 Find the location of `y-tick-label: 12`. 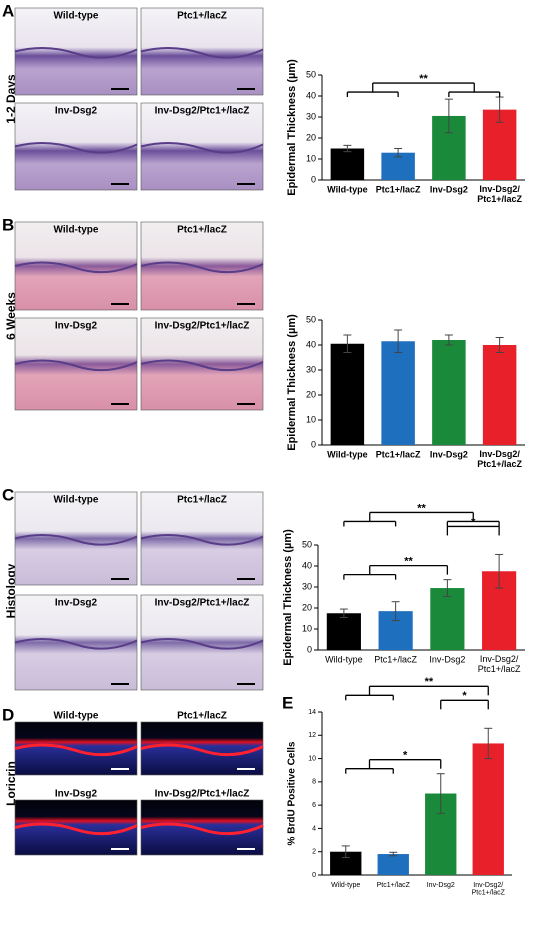

y-tick-label: 12 is located at coordinates (312, 735).